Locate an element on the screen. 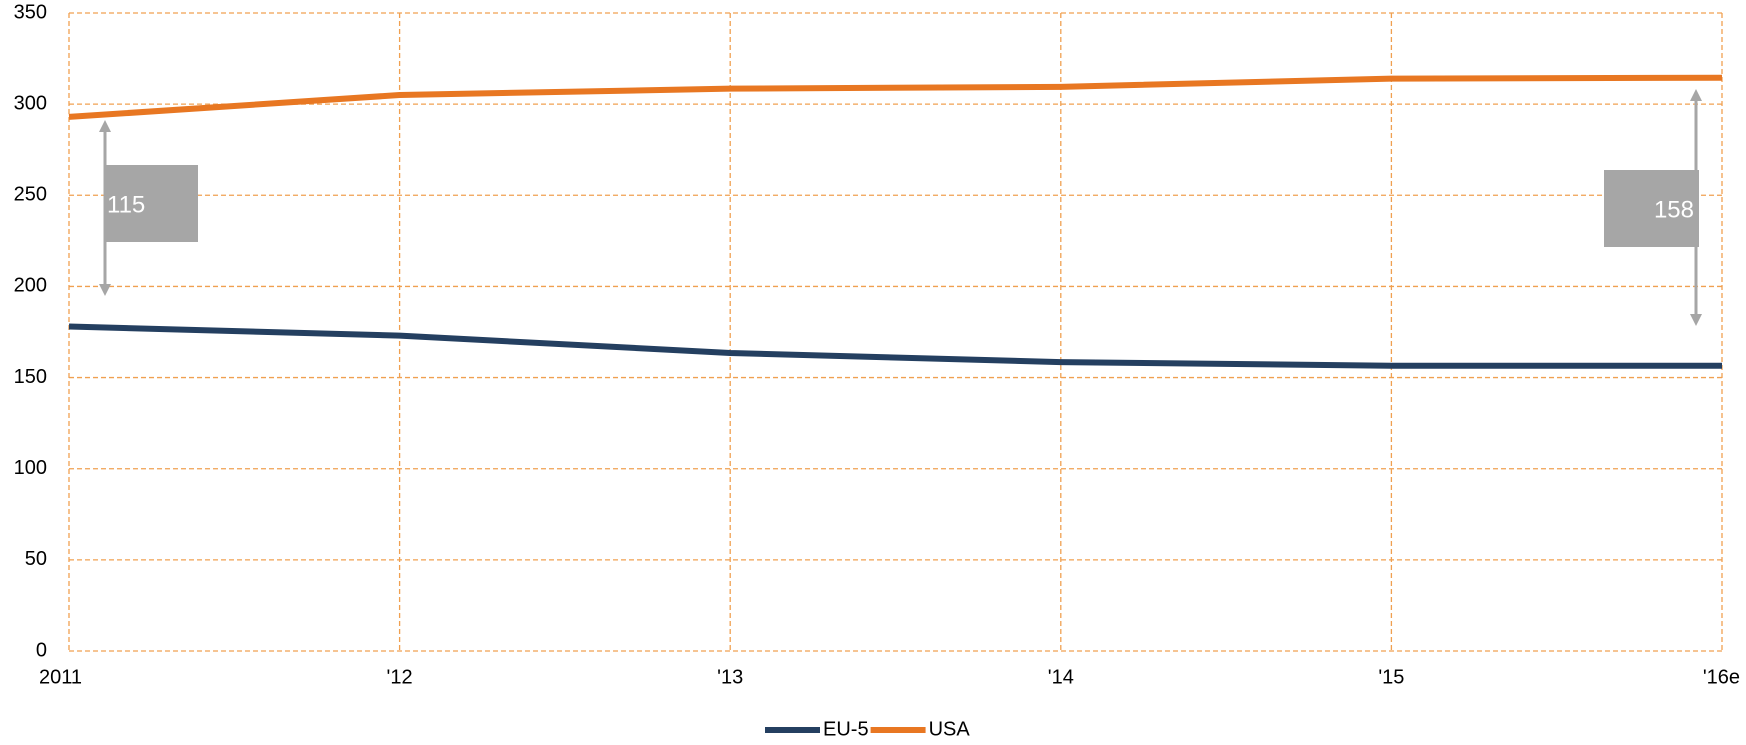 This screenshot has height=745, width=1746. x-tick-label: 2011 is located at coordinates (60, 677).